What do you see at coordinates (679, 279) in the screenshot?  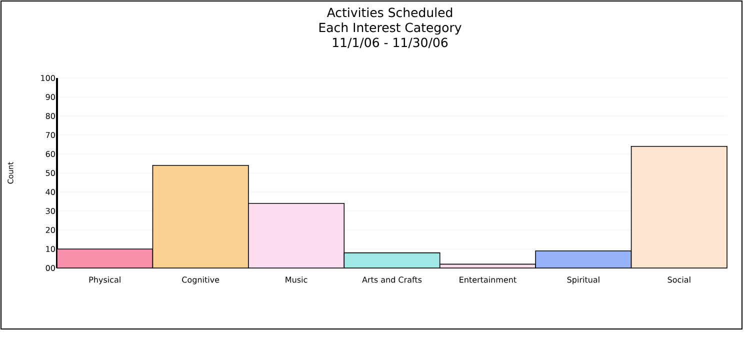 I see `x-tick-label: Social` at bounding box center [679, 279].